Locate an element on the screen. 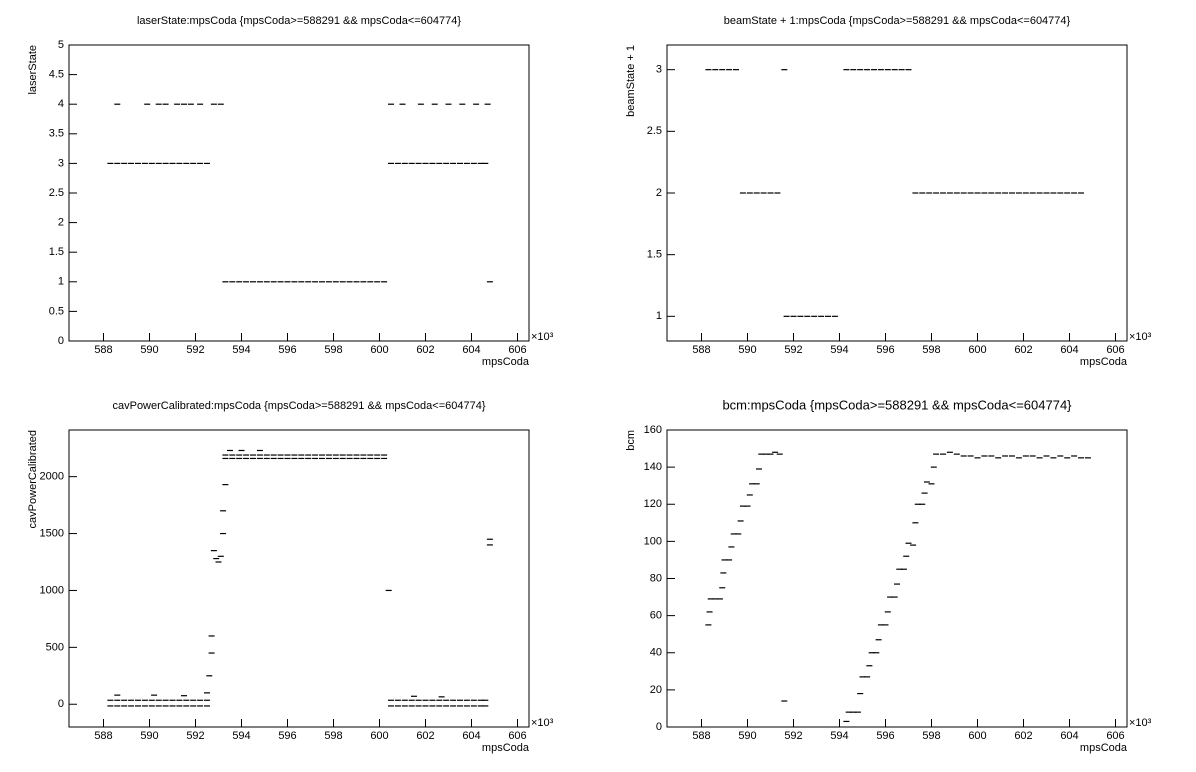 This screenshot has width=1196, height=772. y-tick-label: 40 is located at coordinates (656, 653).